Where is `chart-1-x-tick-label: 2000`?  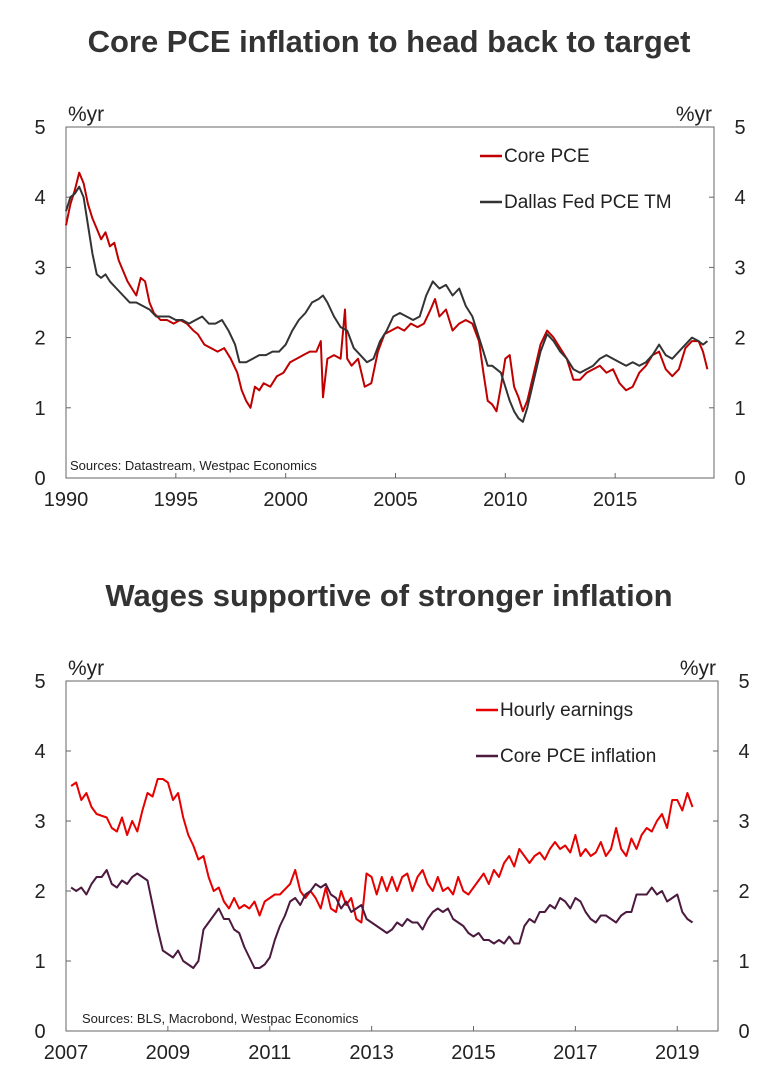 chart-1-x-tick-label: 2000 is located at coordinates (285, 500).